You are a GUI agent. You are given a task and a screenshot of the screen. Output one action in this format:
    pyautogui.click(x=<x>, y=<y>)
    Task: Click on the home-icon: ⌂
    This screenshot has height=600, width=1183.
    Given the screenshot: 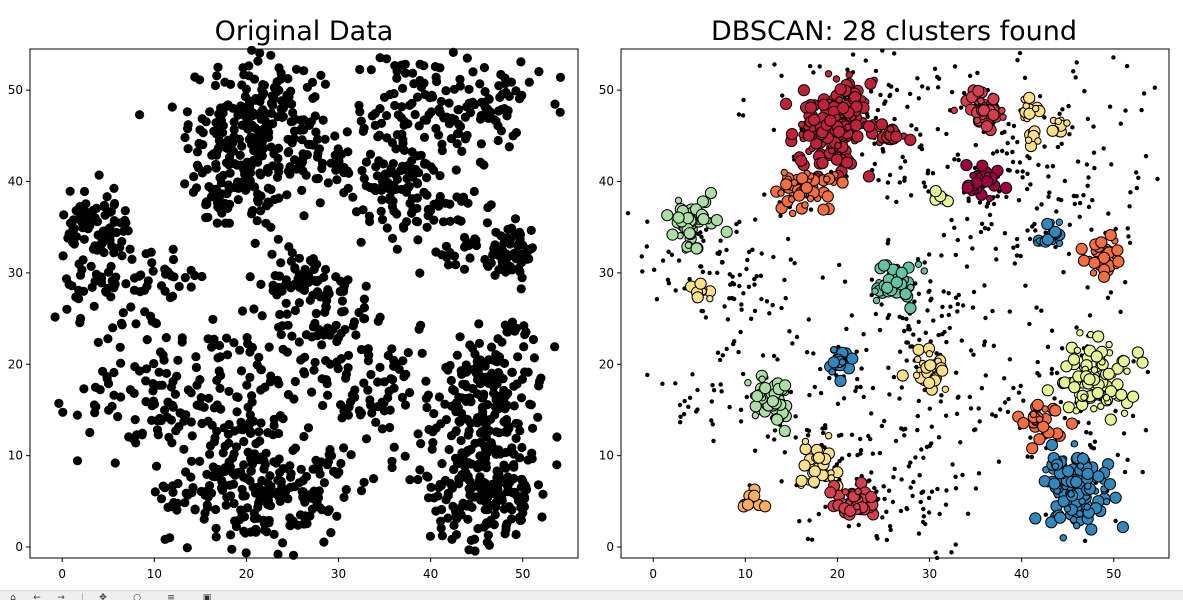 What is the action you would take?
    pyautogui.click(x=13, y=596)
    